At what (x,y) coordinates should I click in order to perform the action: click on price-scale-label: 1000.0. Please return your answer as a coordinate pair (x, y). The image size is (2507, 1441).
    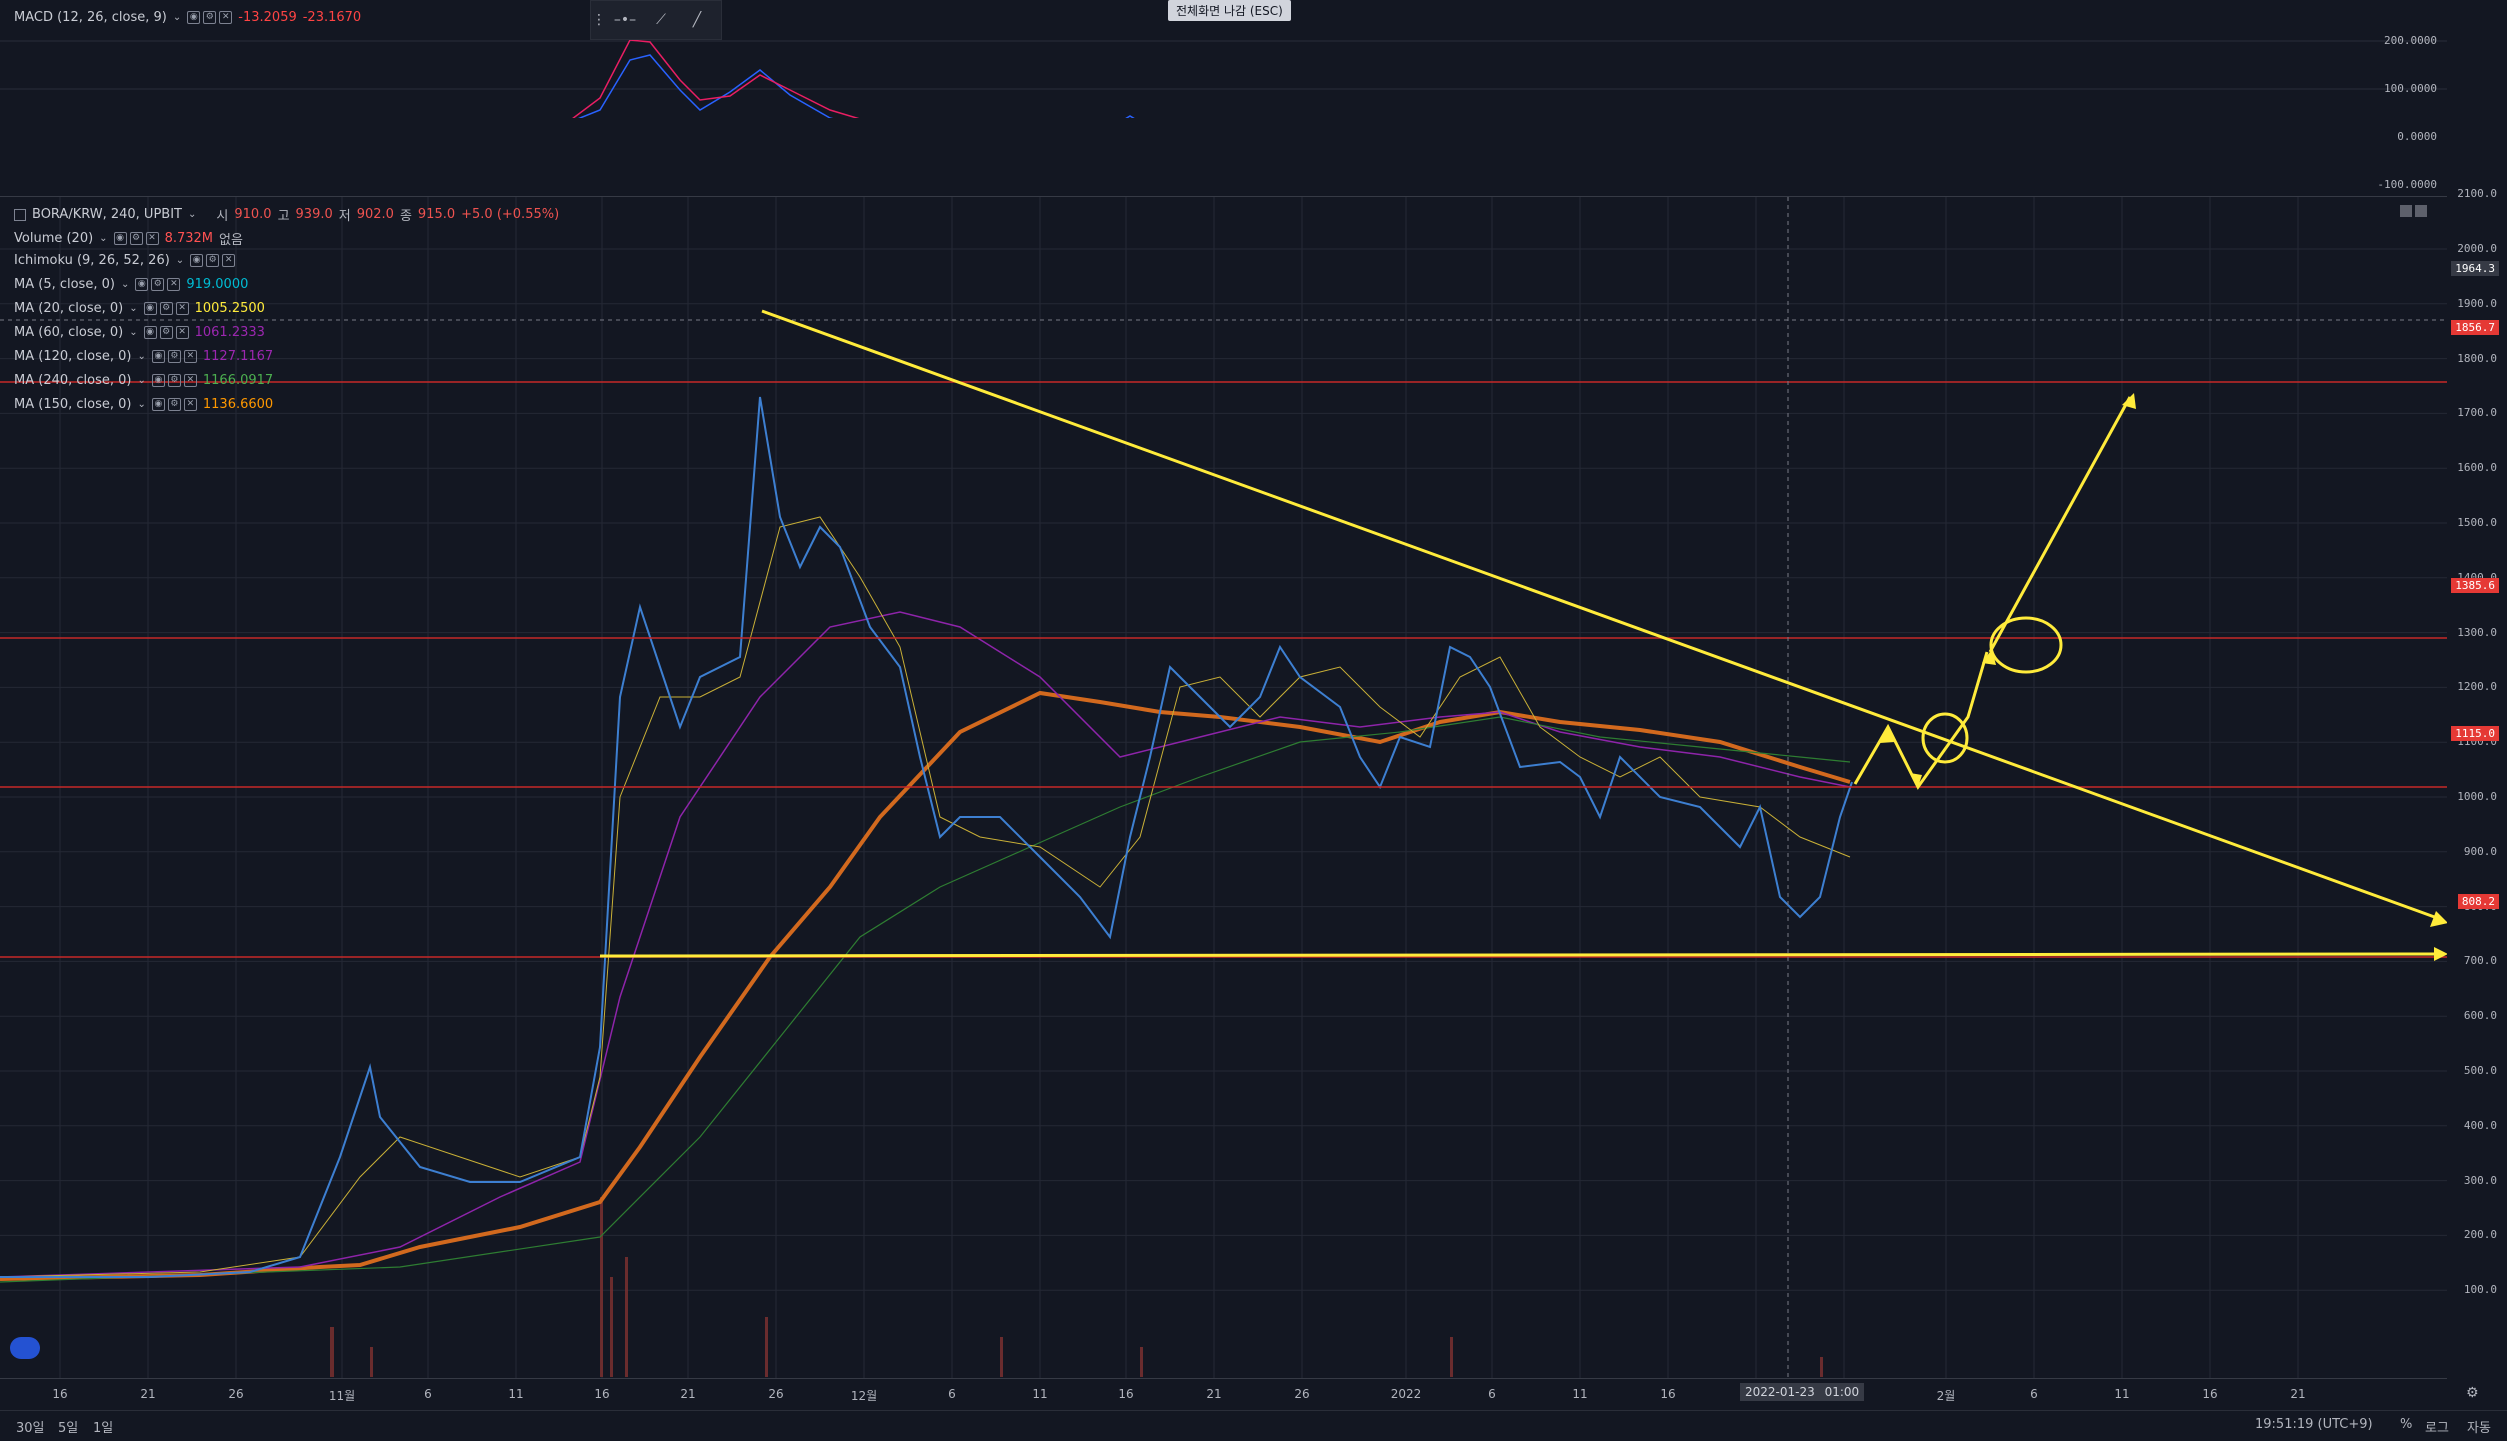
    Looking at the image, I should click on (2477, 796).